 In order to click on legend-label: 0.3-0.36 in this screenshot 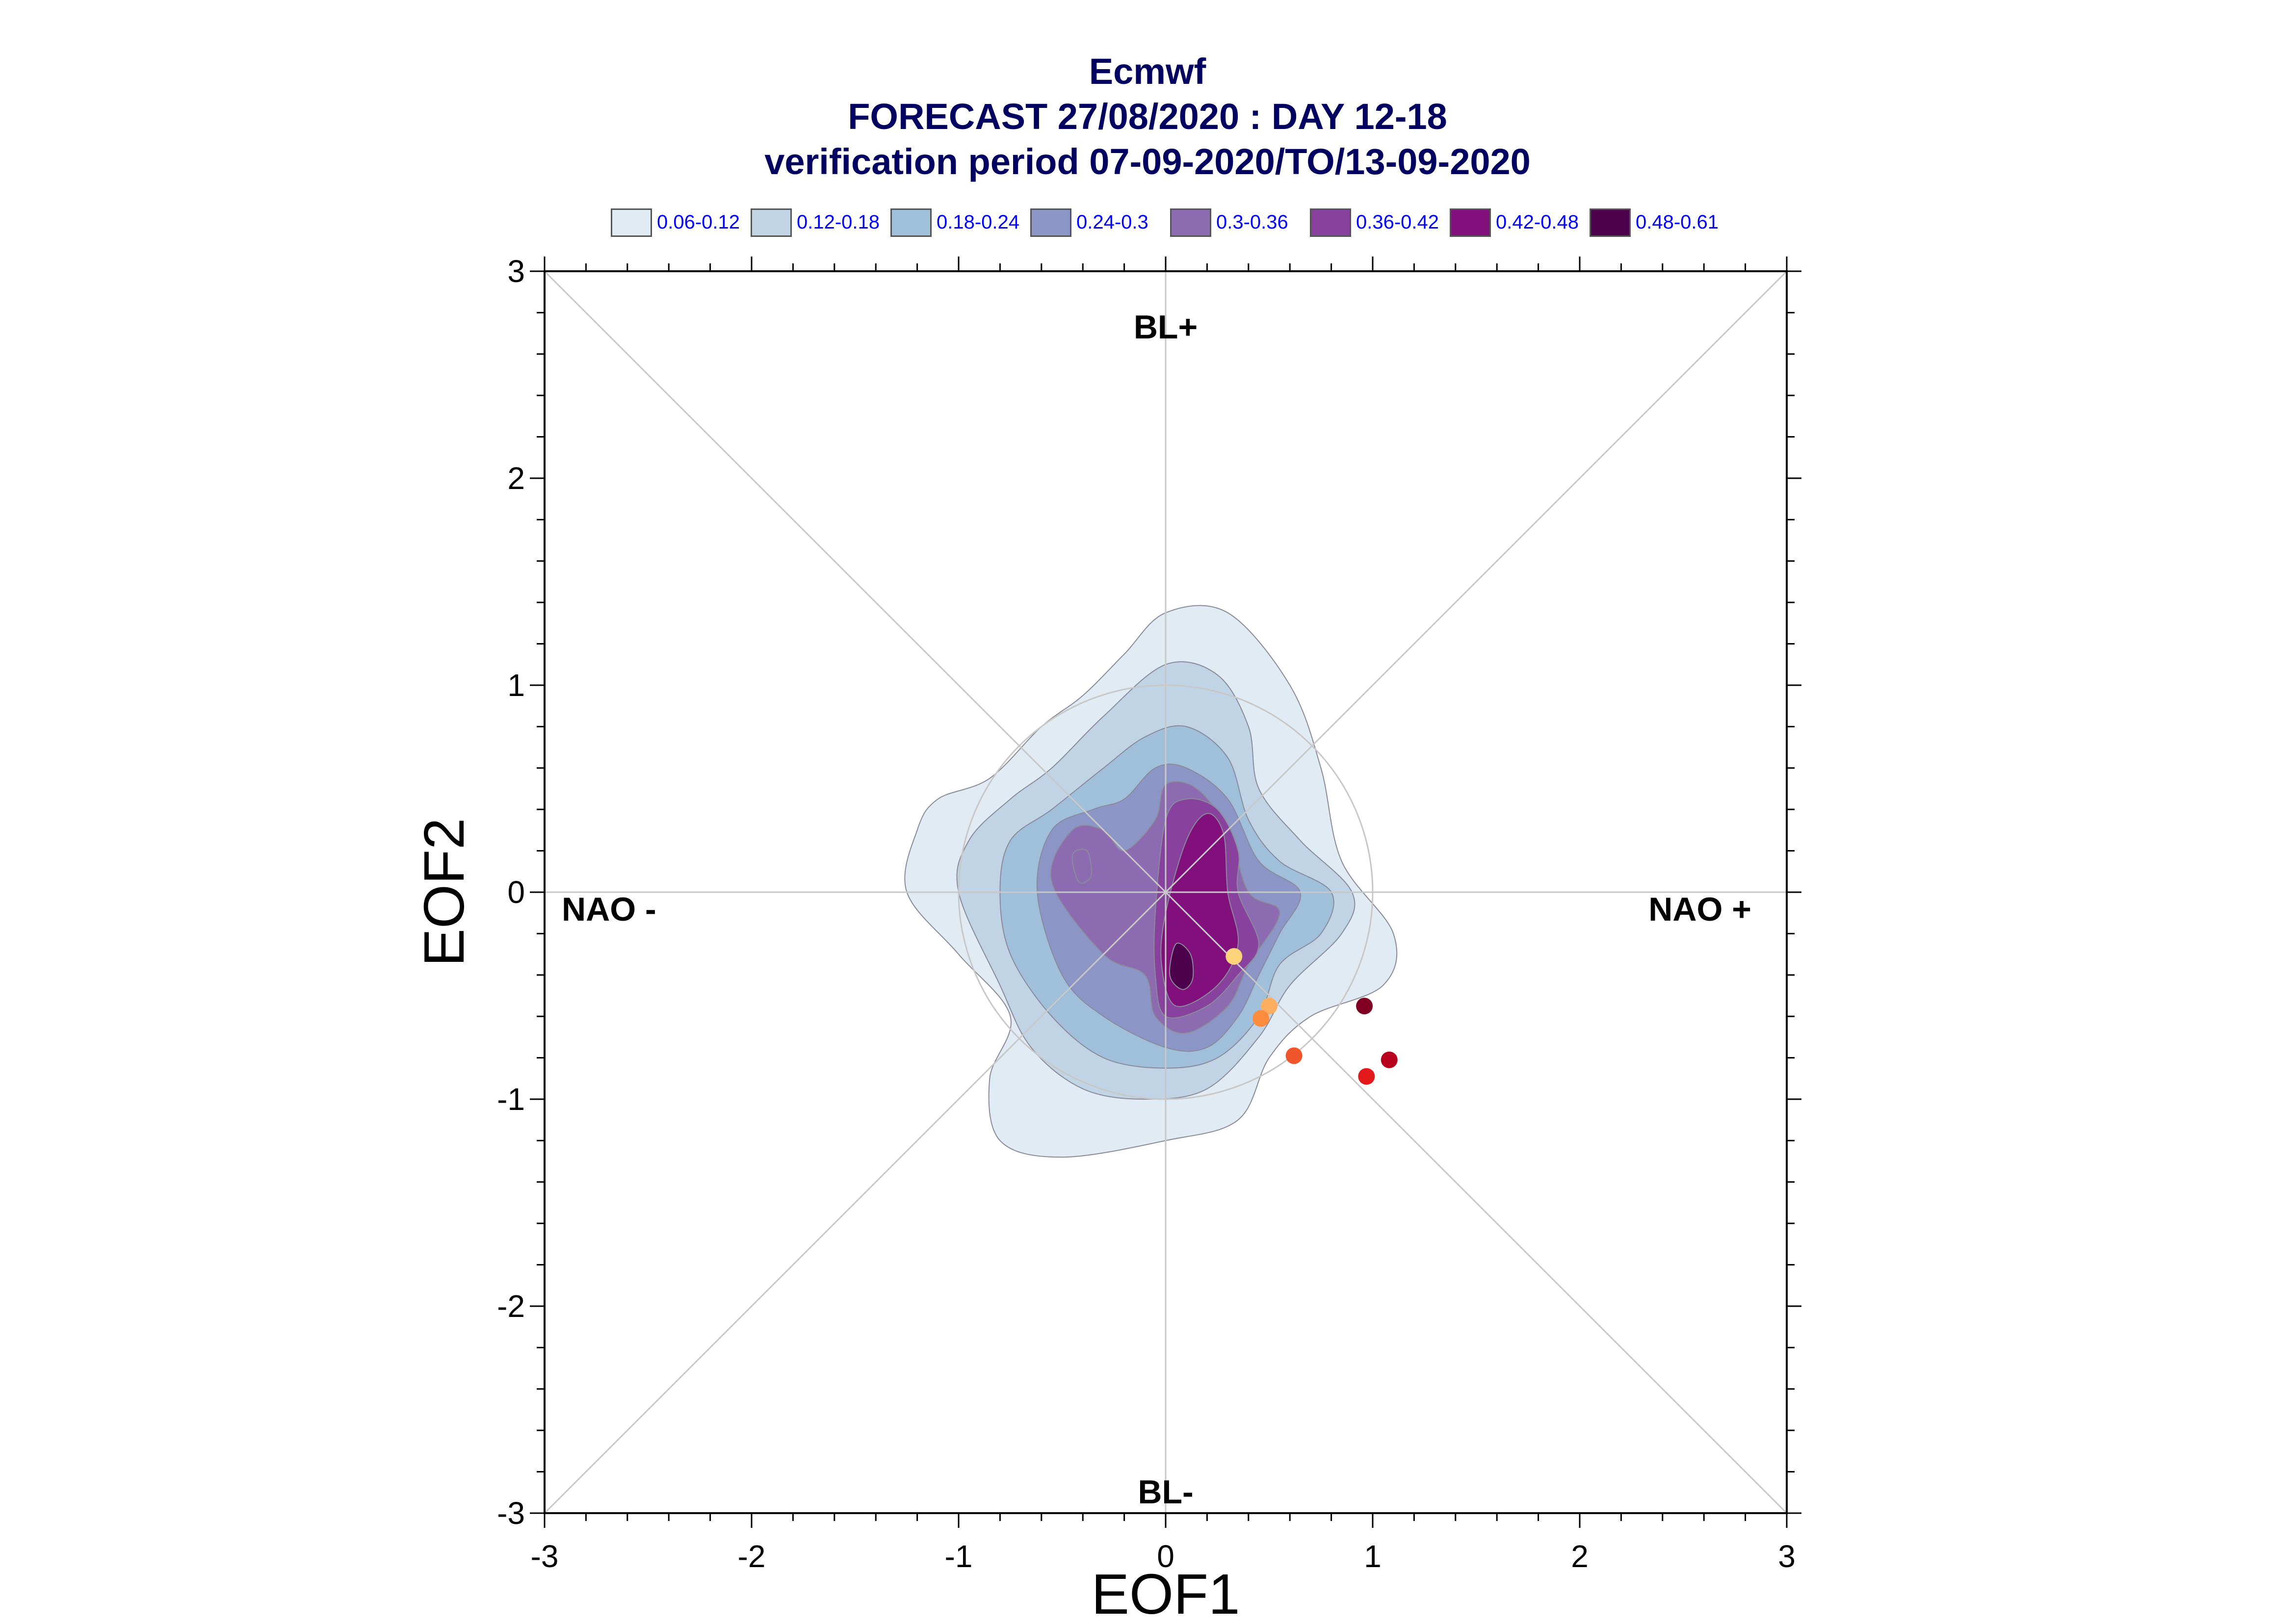, I will do `click(1252, 222)`.